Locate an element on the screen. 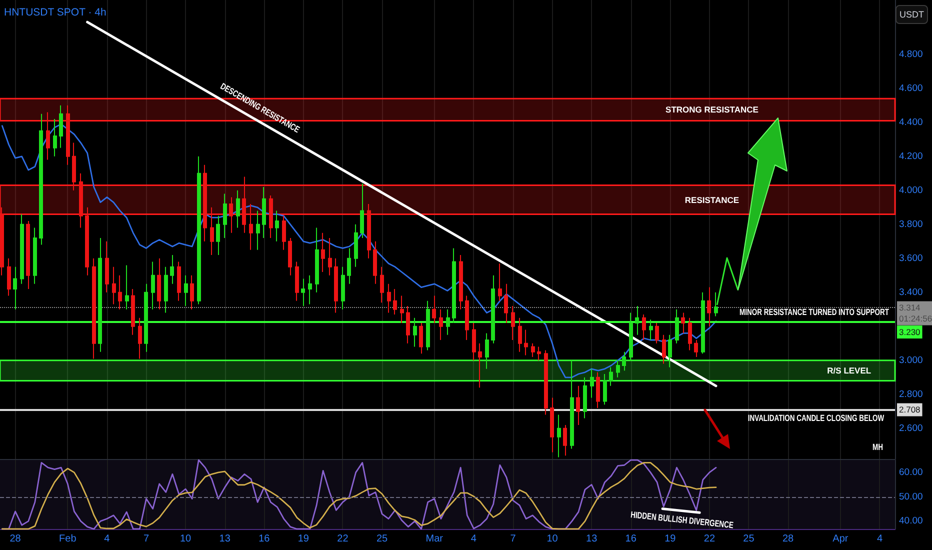  x-tick-label: 7 is located at coordinates (513, 539).